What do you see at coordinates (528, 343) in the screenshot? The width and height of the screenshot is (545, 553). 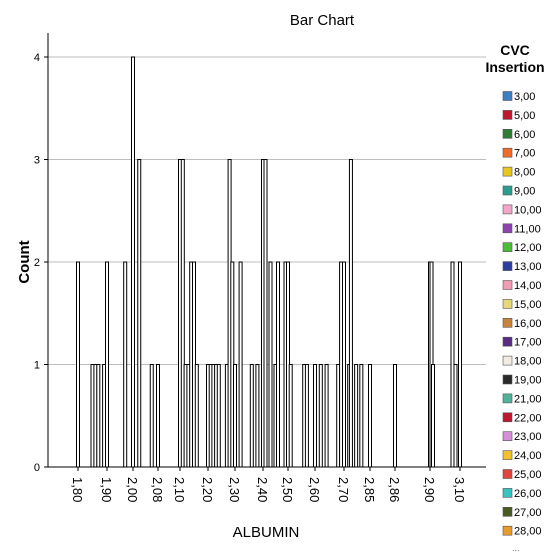 I see `legend-label: 17,00` at bounding box center [528, 343].